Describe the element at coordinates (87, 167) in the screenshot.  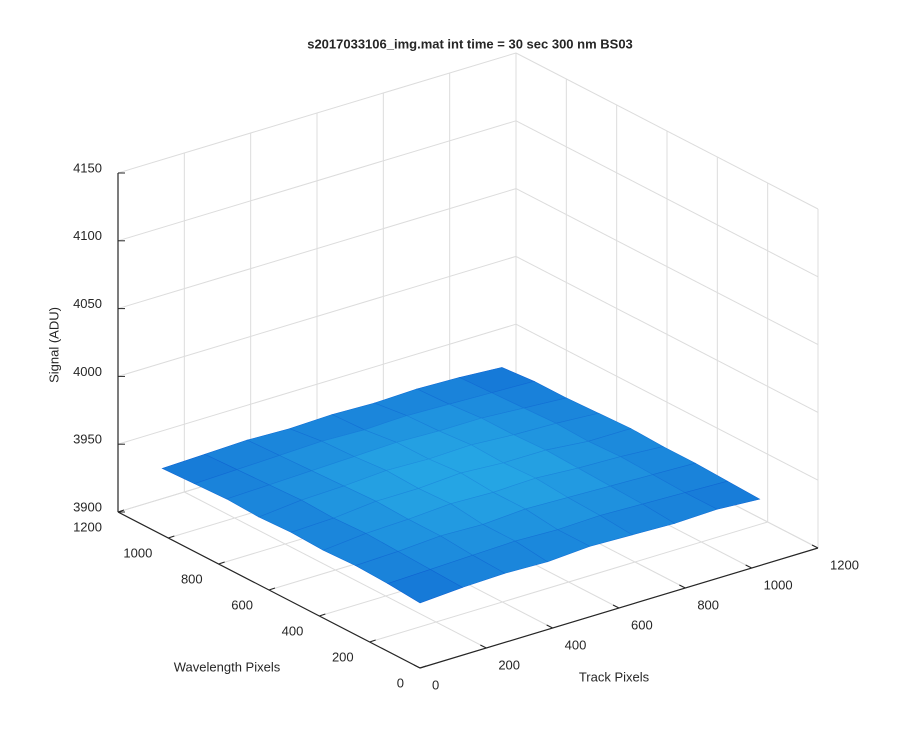
I see `z-tick-label: 4150` at that location.